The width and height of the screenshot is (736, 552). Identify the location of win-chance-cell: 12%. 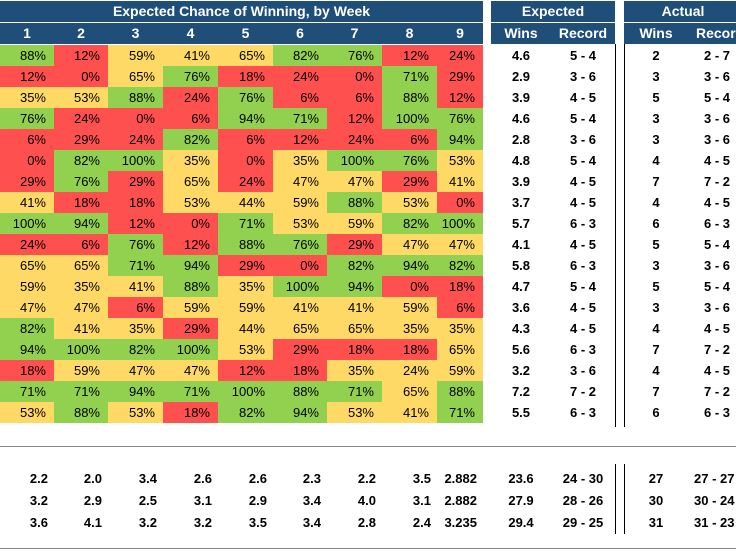
(460, 97).